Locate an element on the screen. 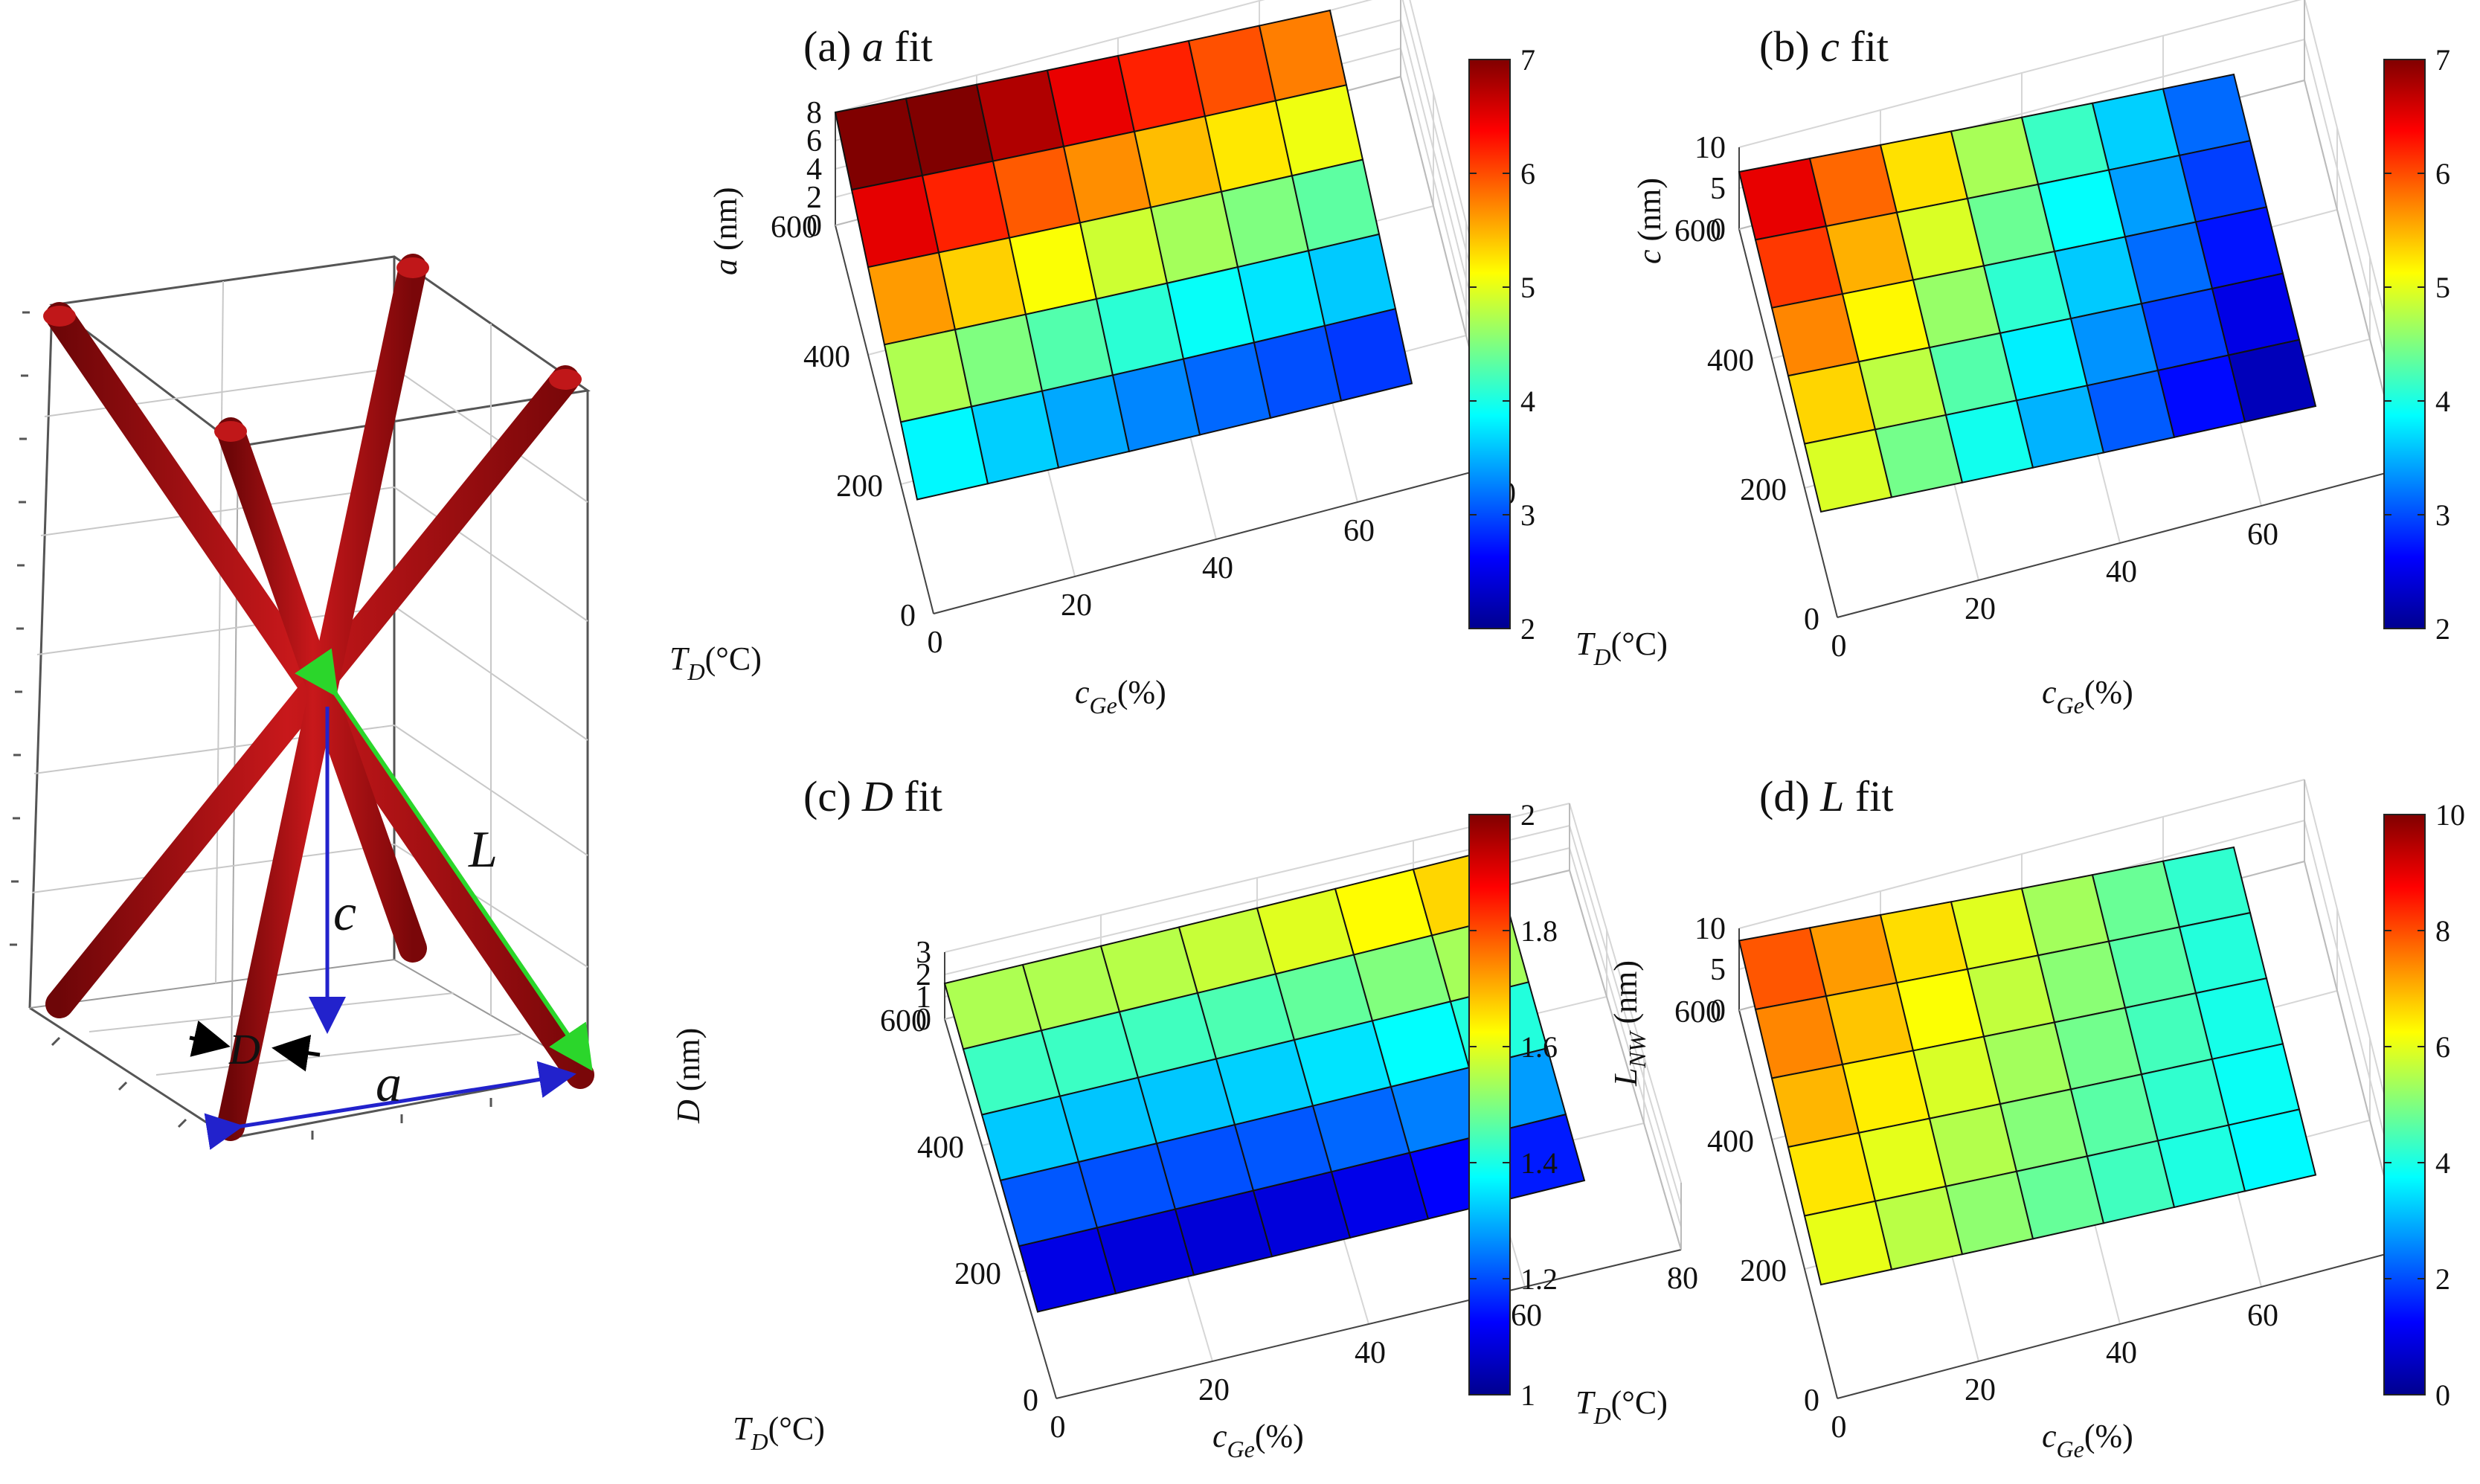  panel-c-TD-ticks: 0 200 400 600 is located at coordinates (959, 1211).